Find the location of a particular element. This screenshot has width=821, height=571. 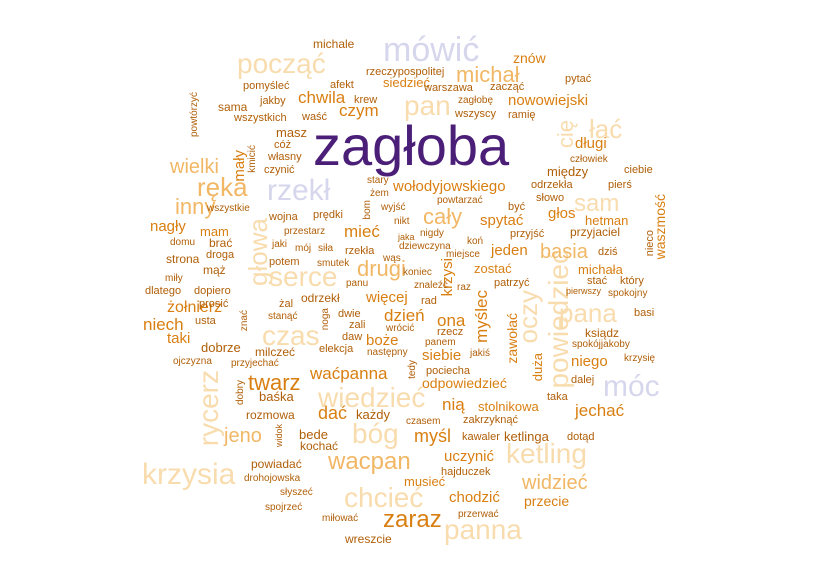

word-znow: znów is located at coordinates (529, 58).